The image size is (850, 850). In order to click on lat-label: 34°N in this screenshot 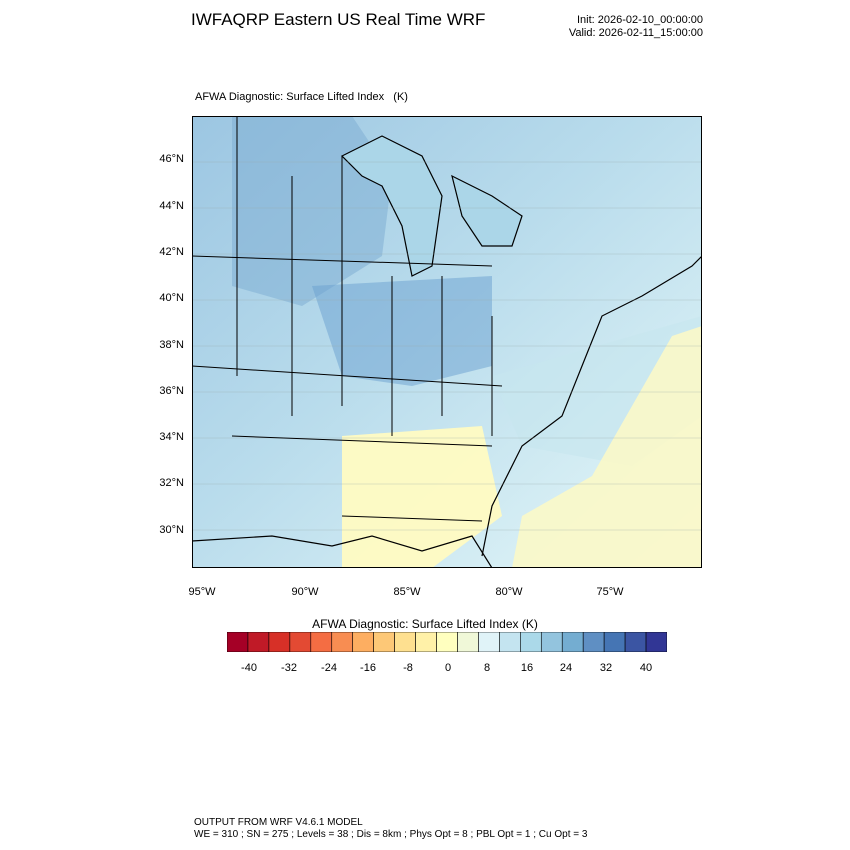, I will do `click(171, 437)`.